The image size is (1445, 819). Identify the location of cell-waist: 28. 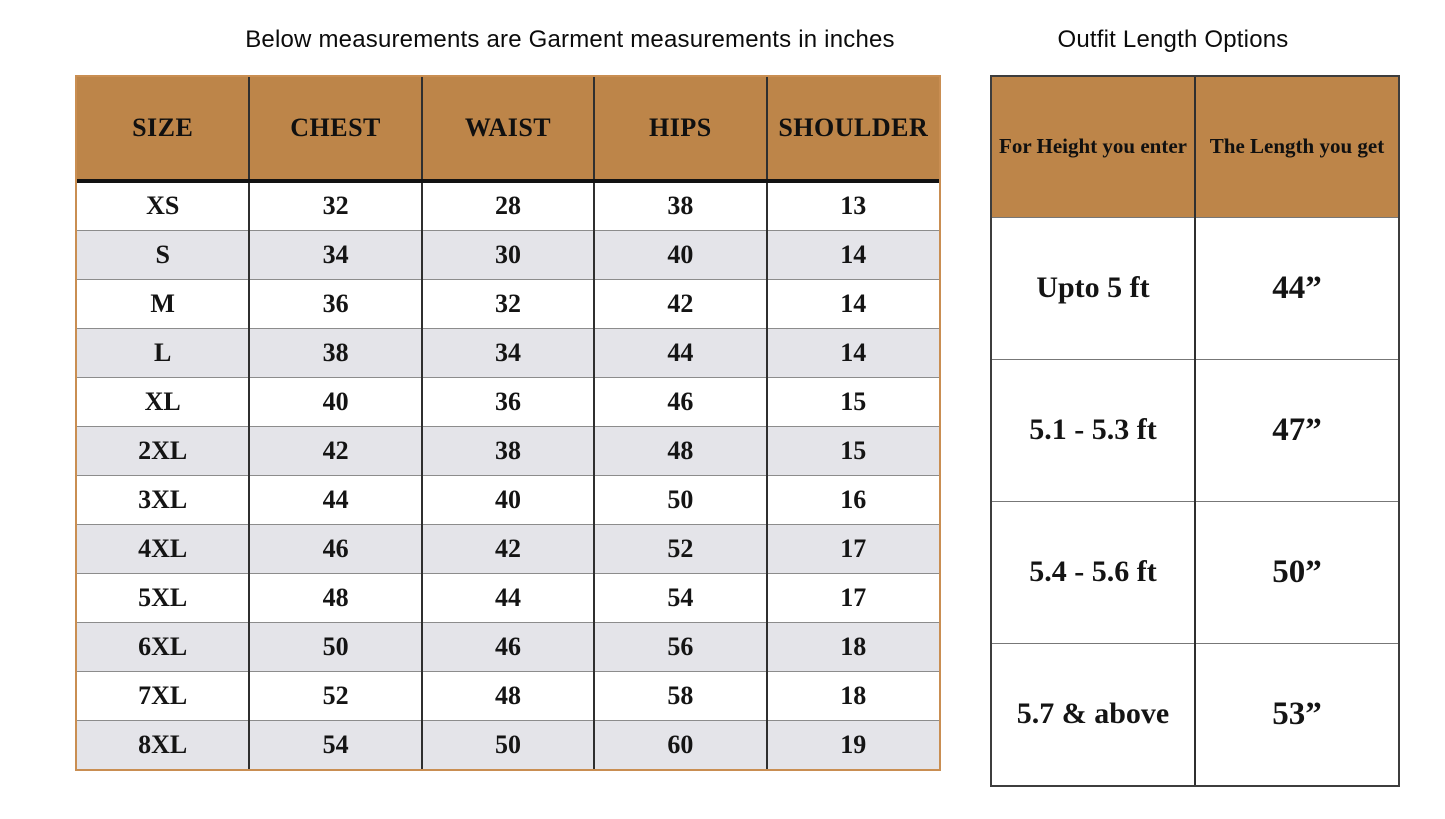
(507, 205).